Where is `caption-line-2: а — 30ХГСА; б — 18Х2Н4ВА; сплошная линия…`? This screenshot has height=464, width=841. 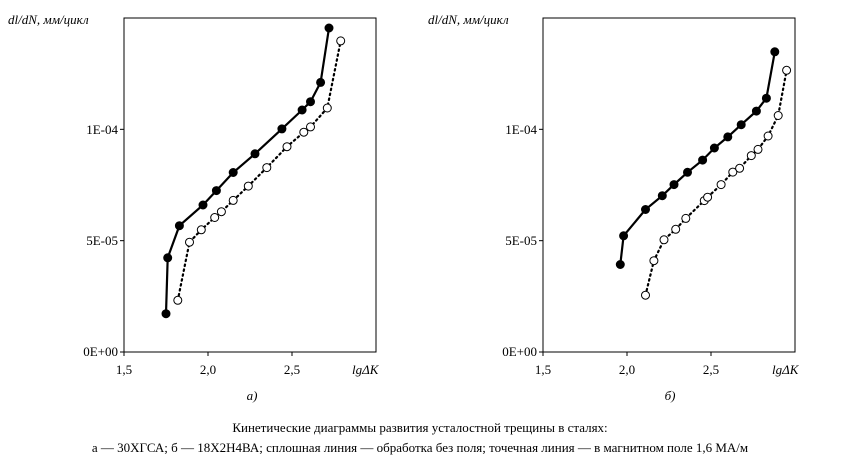 caption-line-2: а — 30ХГСА; б — 18Х2Н4ВА; сплошная линия… is located at coordinates (420, 447).